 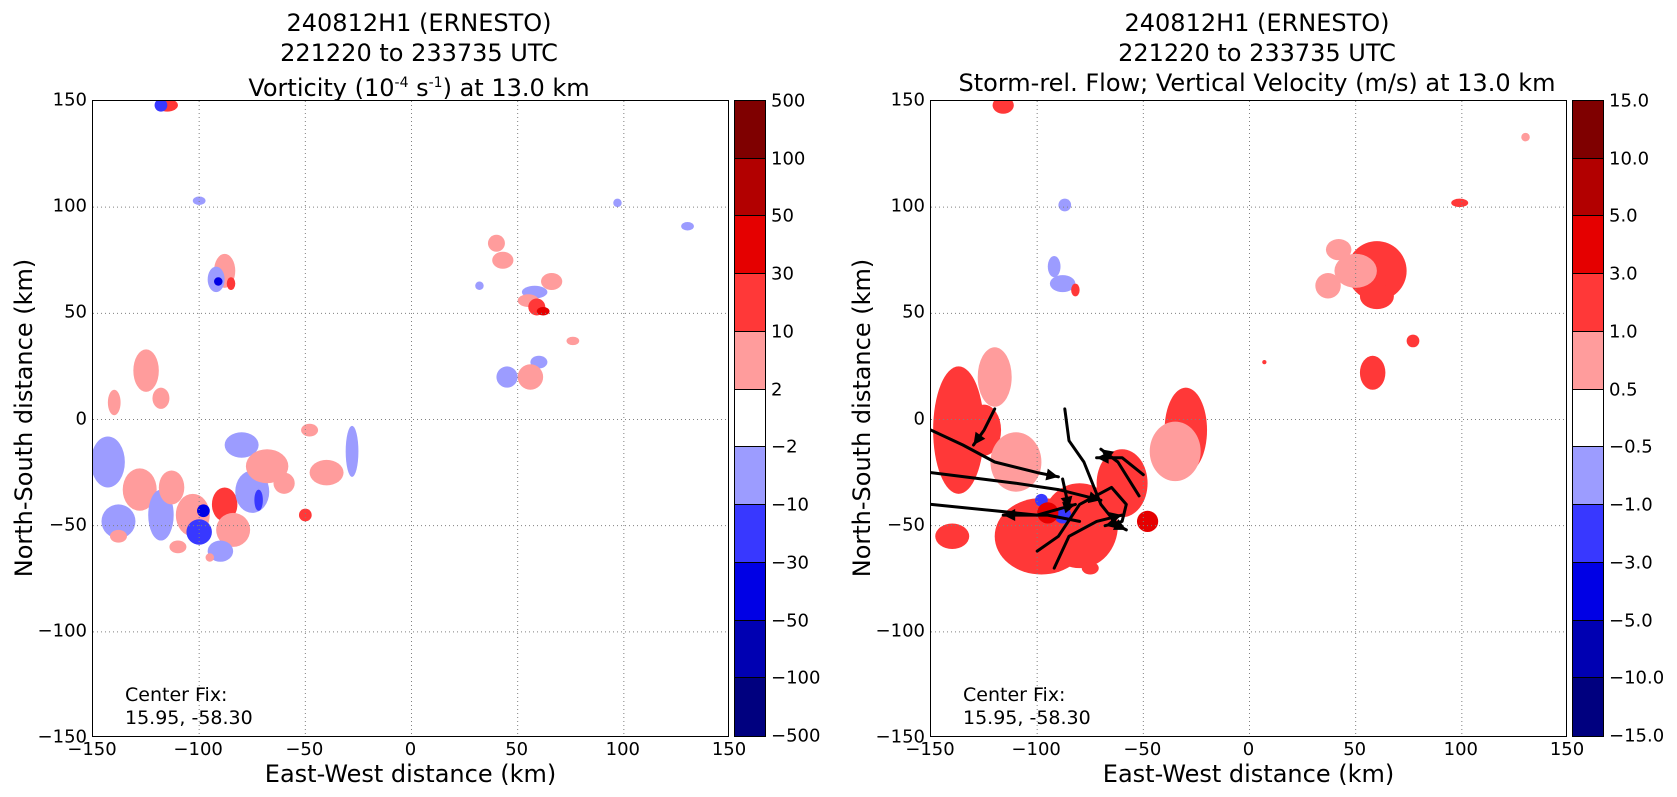 I want to click on y-tick-label: 50, so click(x=75, y=312).